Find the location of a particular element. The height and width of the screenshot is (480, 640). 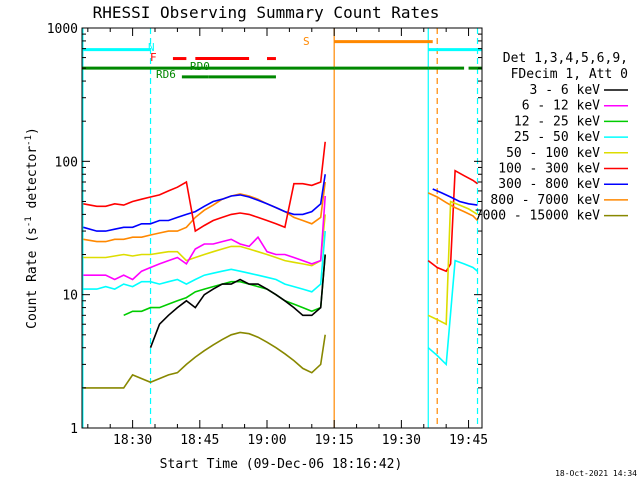

legend-entry-label: 100 - 300 keV is located at coordinates (549, 169).